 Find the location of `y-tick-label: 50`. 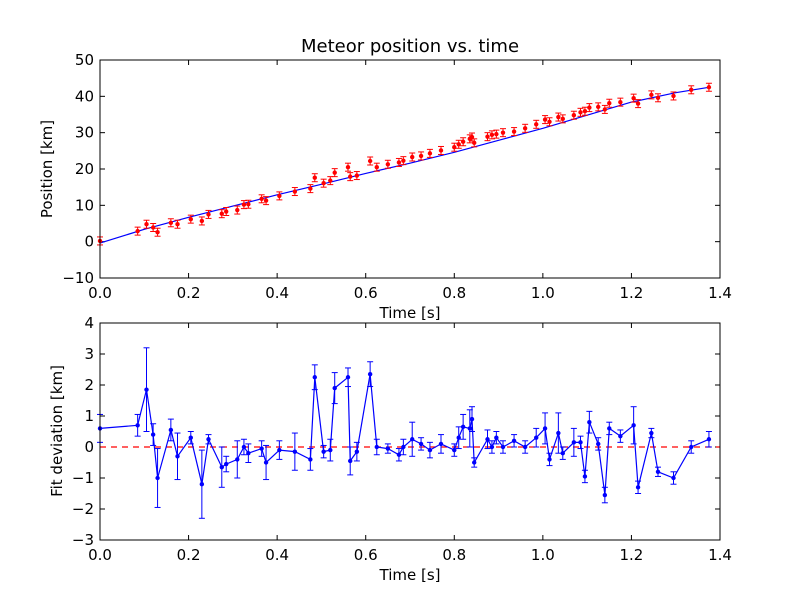

y-tick-label: 50 is located at coordinates (84, 60).